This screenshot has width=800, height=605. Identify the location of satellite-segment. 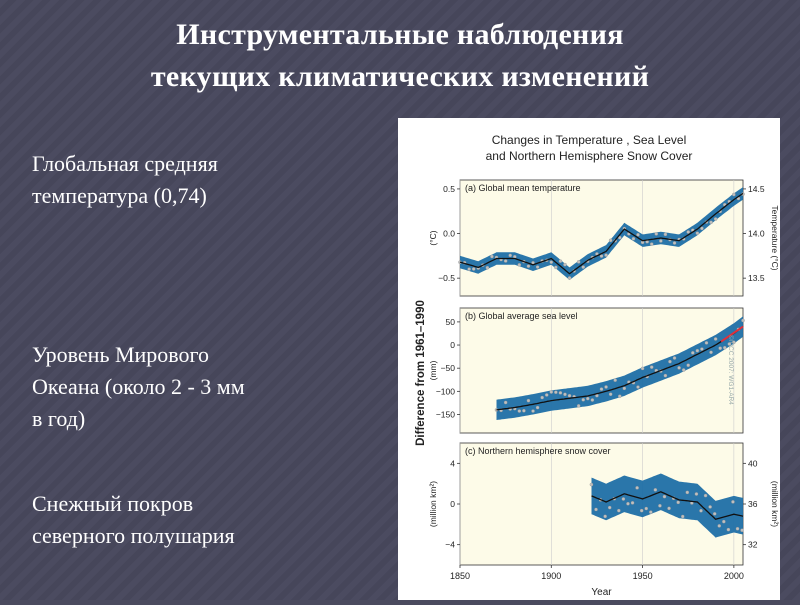
(732, 334).